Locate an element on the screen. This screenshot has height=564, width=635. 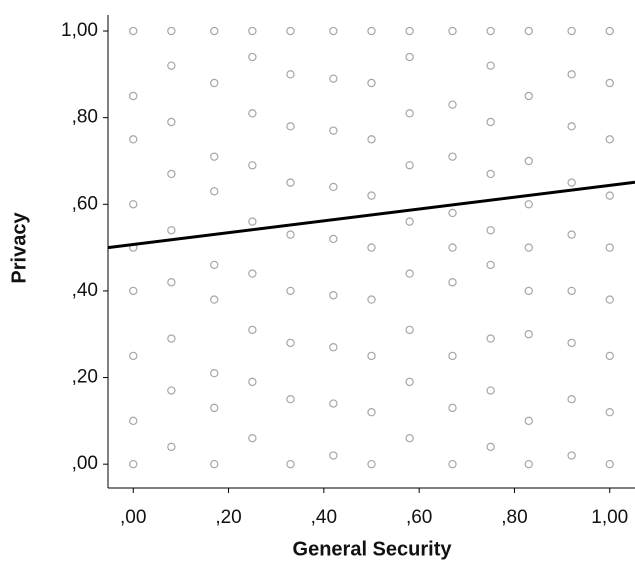
y-tick-label: ,60 is located at coordinates (85, 203).